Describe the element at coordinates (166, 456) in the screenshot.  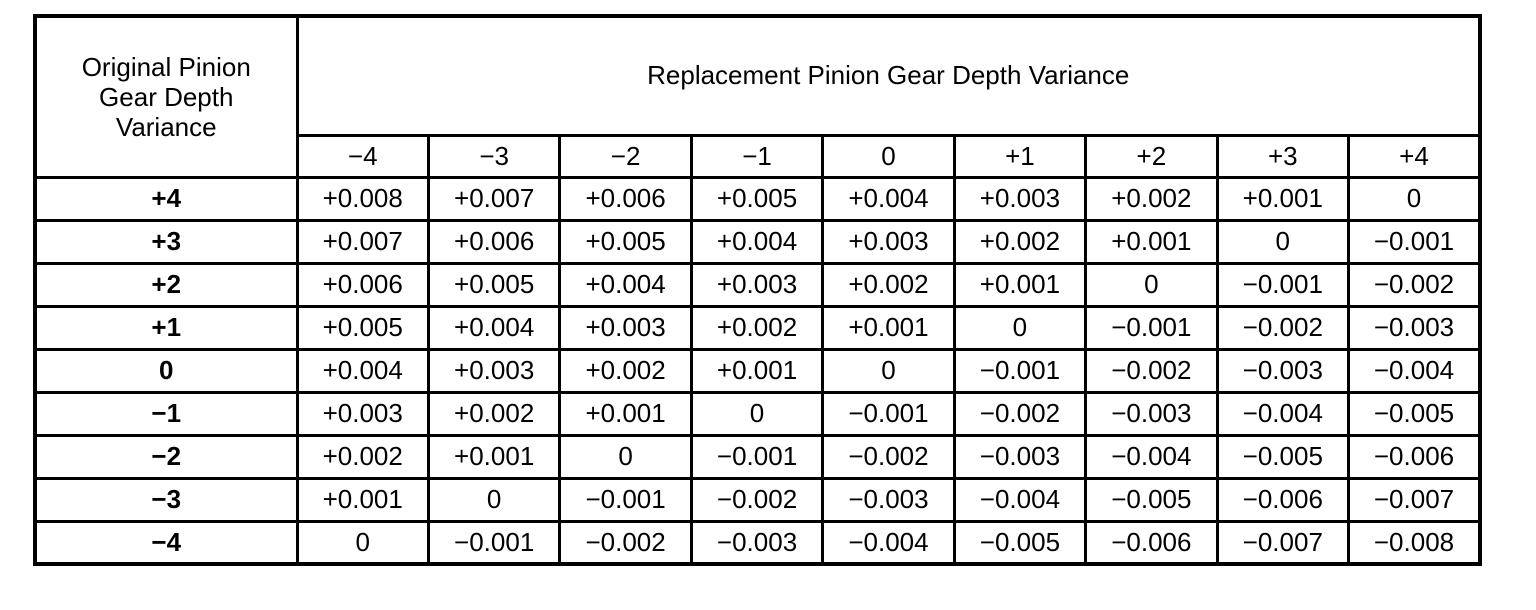
I see `row-header: −2` at that location.